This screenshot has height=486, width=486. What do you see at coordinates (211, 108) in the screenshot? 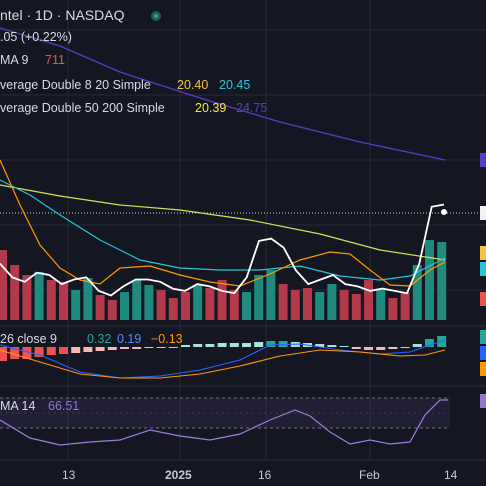
I see `ma-50-200-value-1: 20.39` at bounding box center [211, 108].